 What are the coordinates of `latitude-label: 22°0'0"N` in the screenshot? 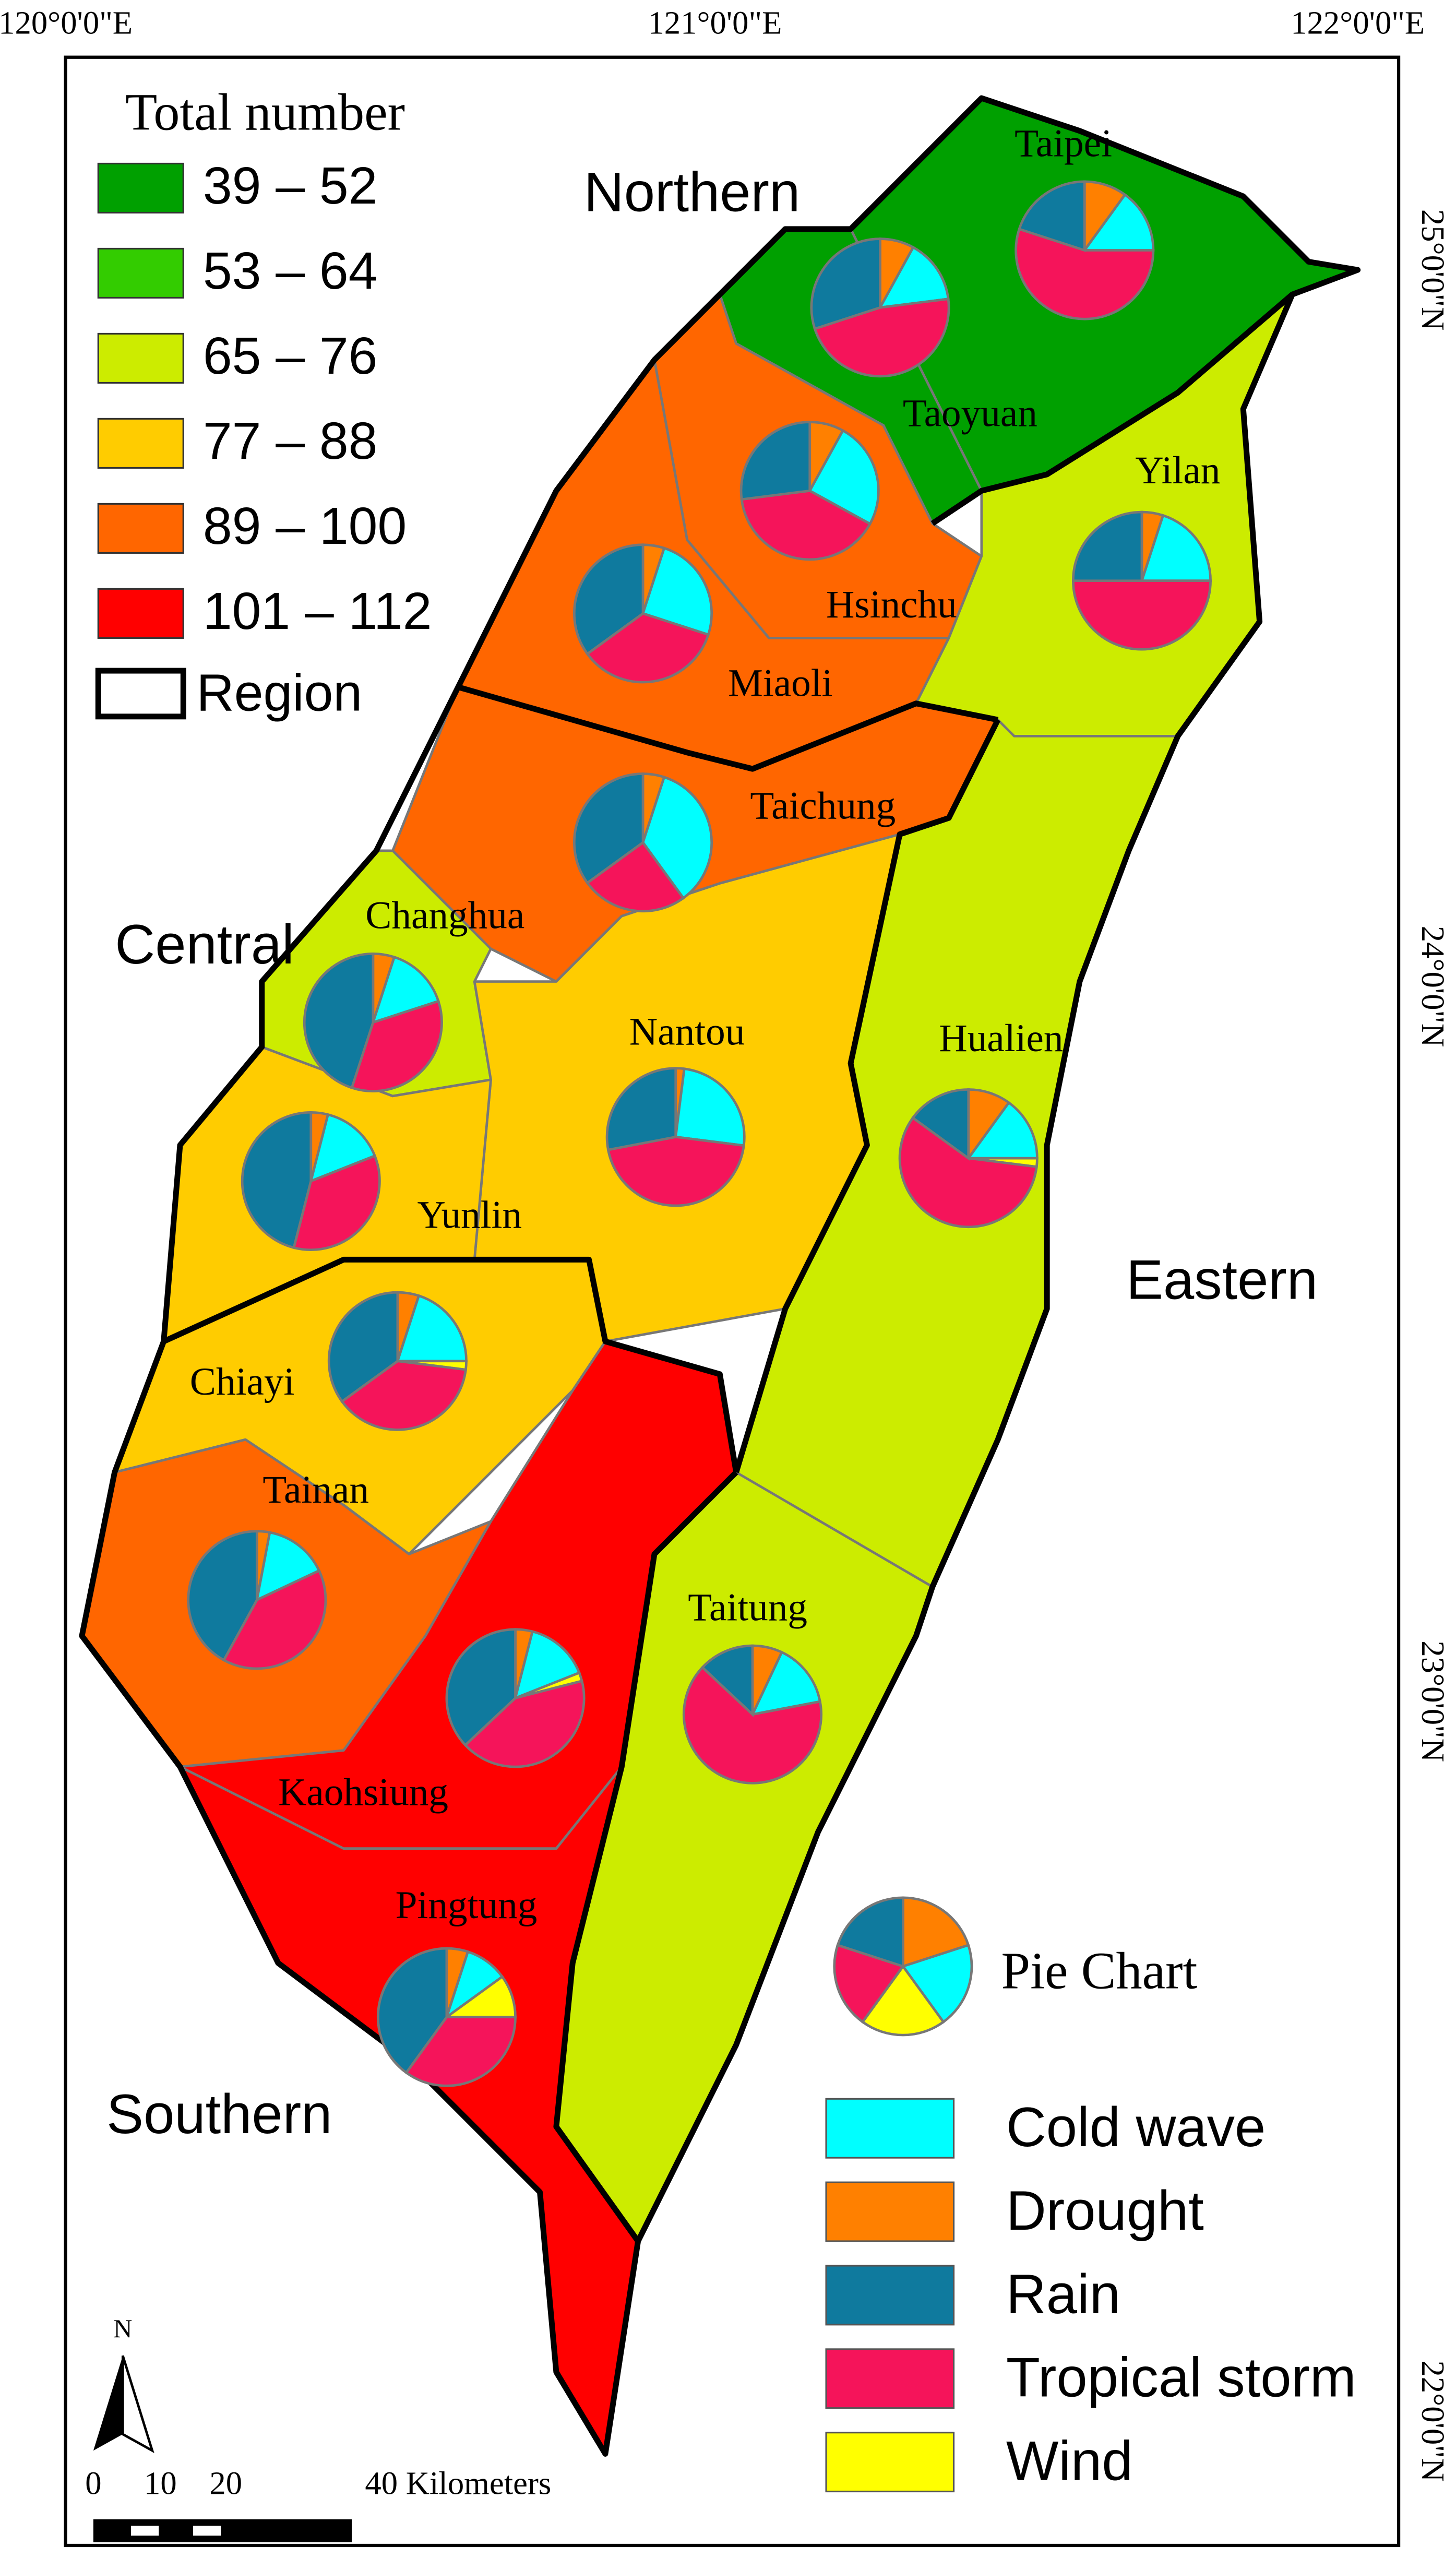 It's located at (1433, 2421).